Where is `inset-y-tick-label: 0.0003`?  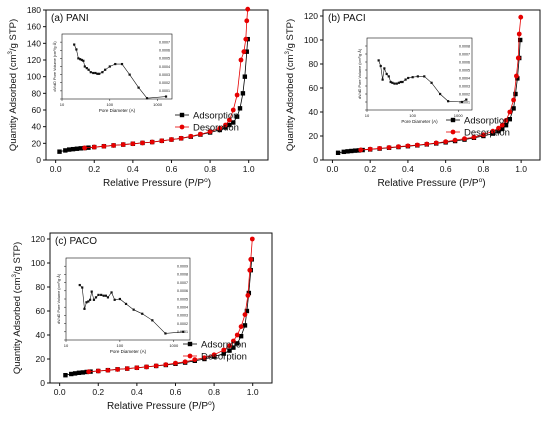
inset-y-tick-label: 0.0003 is located at coordinates (164, 75).